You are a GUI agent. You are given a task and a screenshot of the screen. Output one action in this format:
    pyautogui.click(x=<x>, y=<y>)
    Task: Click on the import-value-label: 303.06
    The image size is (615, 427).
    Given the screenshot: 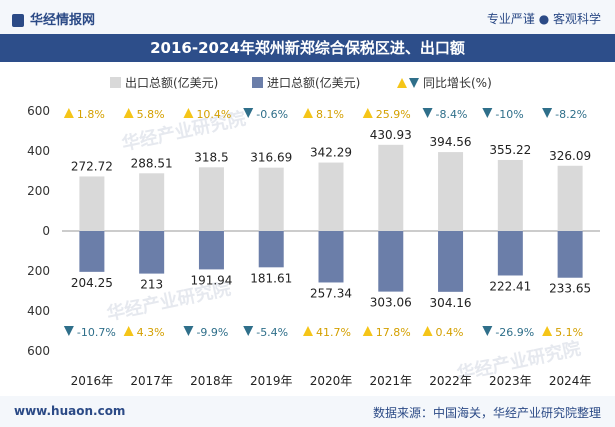 What is the action you would take?
    pyautogui.click(x=391, y=303)
    